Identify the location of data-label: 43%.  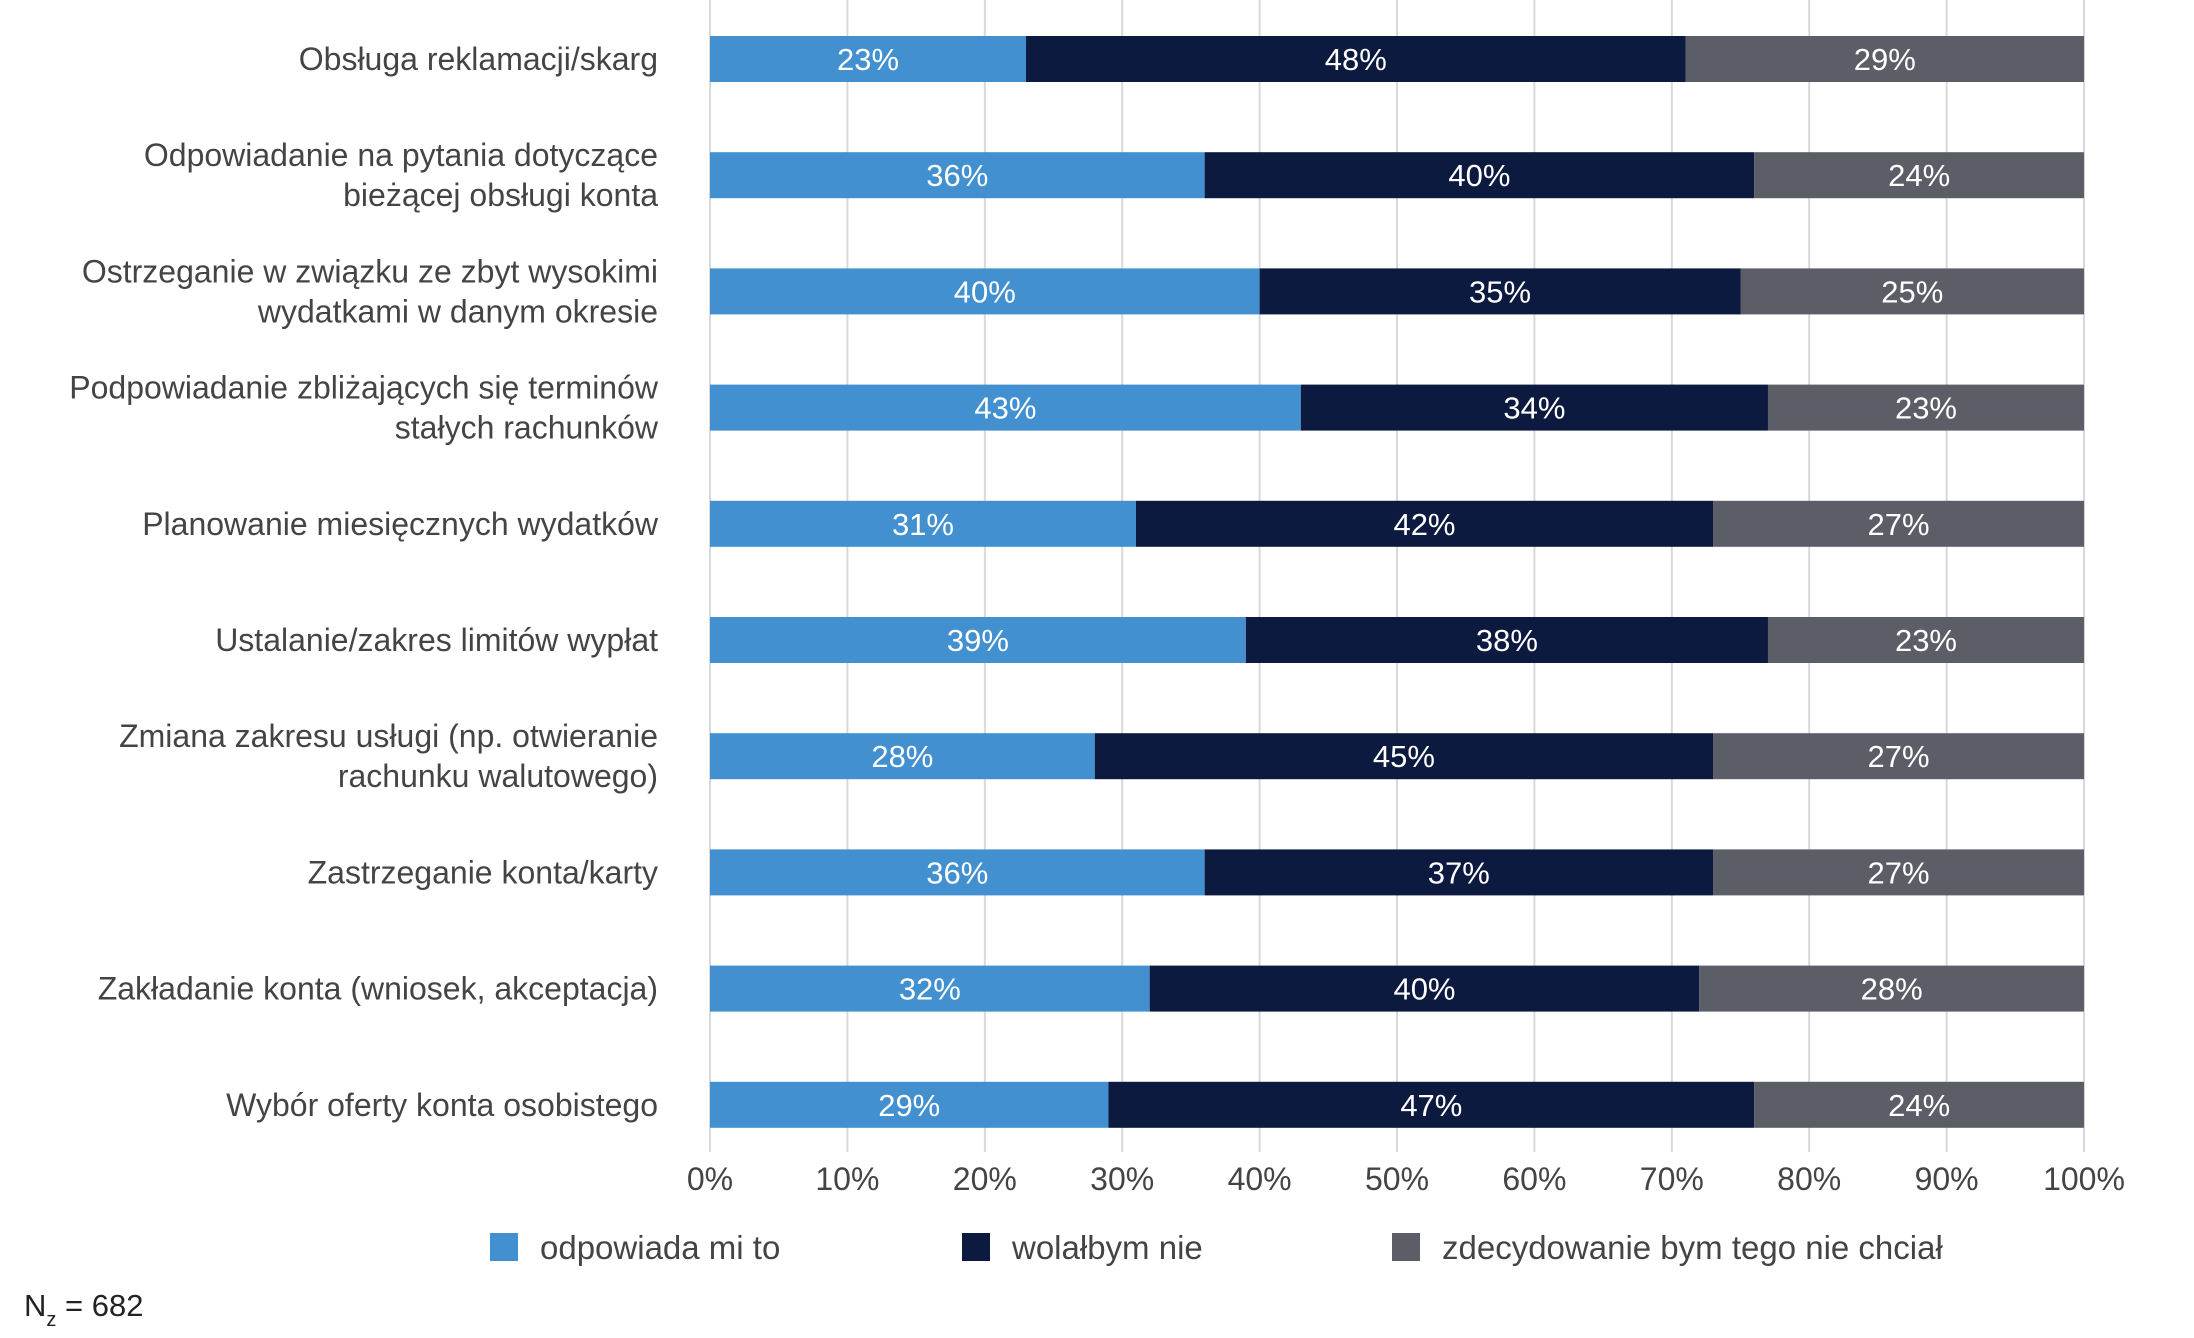
(1005, 408).